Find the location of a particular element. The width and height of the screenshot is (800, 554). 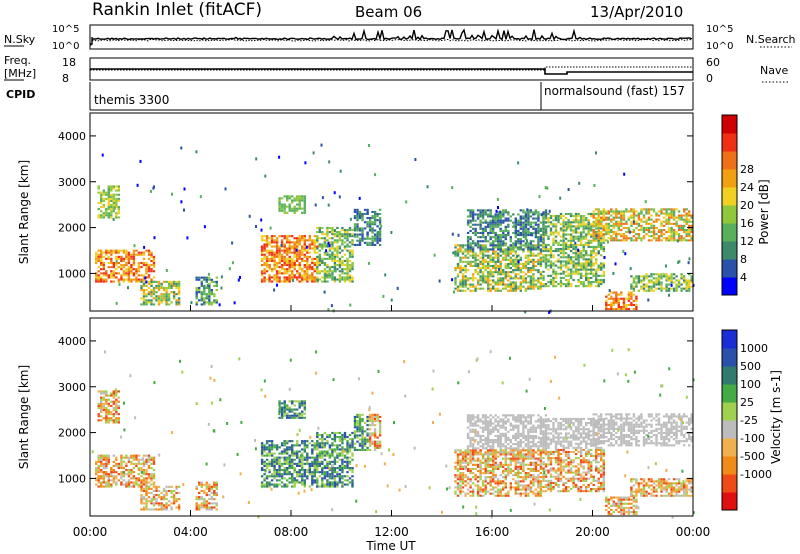

freq-tick-8: 8 is located at coordinates (65, 78).